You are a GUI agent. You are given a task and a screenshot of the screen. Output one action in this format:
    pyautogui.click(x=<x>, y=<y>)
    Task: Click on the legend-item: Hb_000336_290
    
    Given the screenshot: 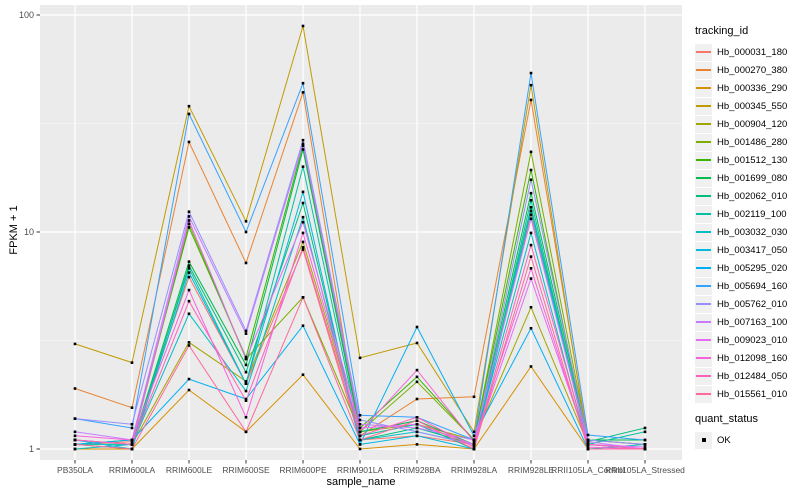 What is the action you would take?
    pyautogui.click(x=741, y=88)
    